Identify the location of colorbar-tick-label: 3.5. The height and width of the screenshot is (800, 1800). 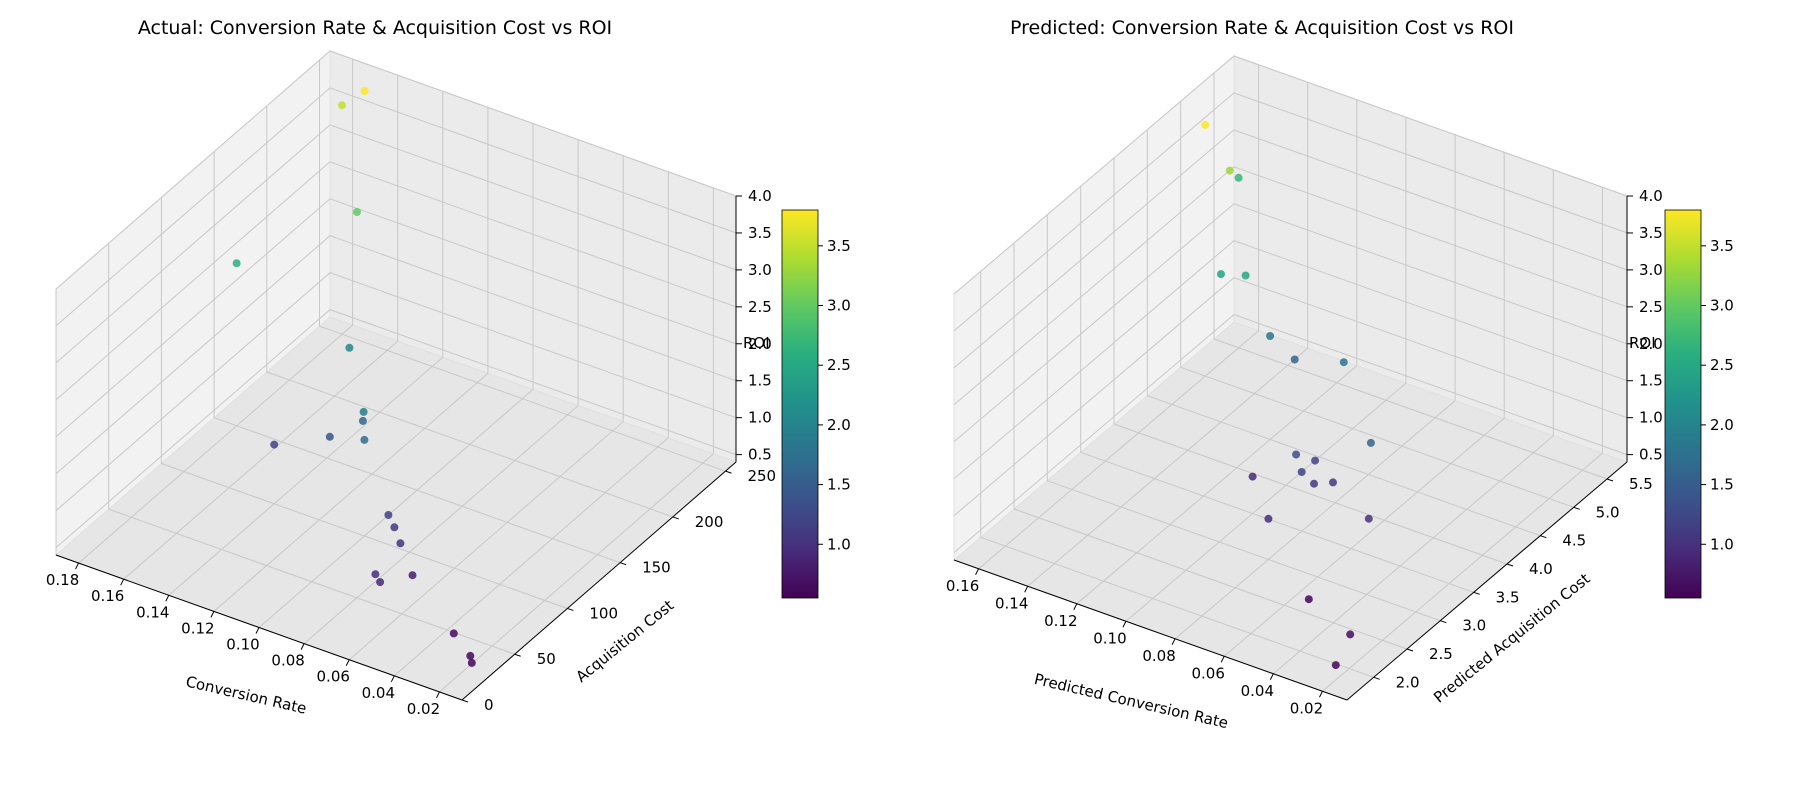
(839, 246).